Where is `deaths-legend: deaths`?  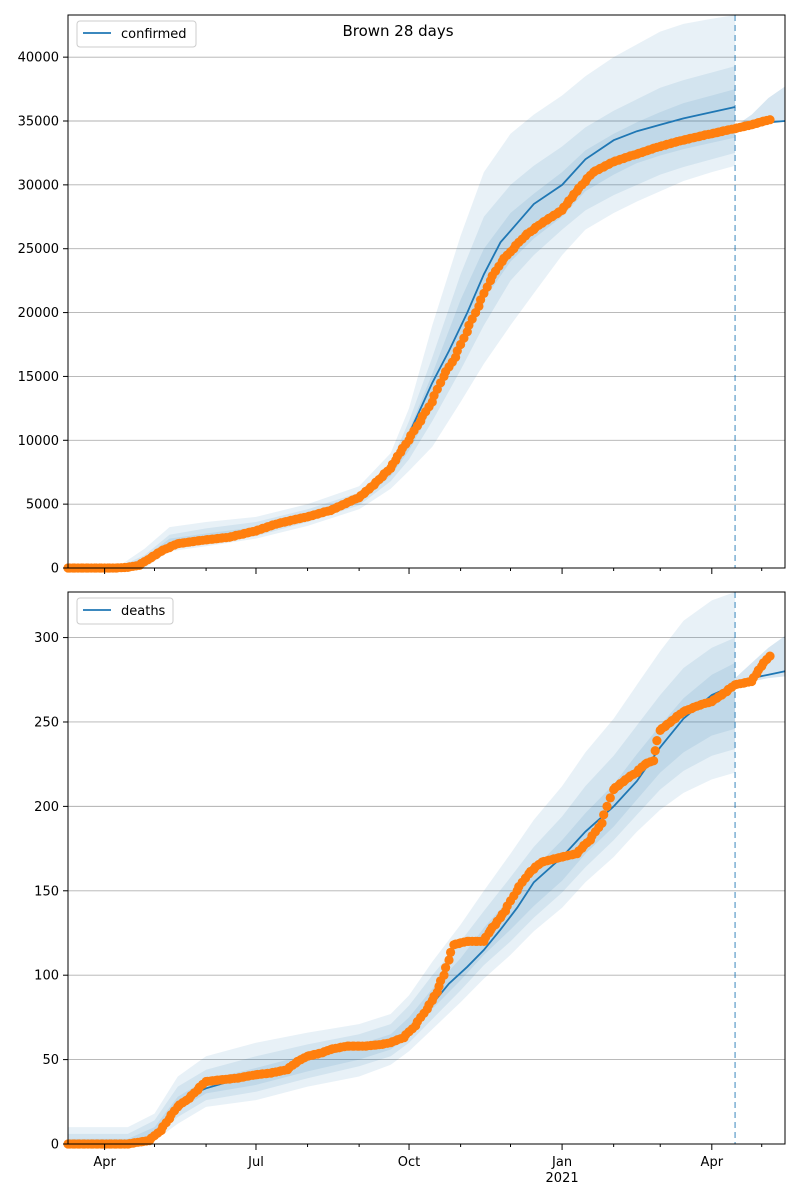
deaths-legend: deaths is located at coordinates (125, 611).